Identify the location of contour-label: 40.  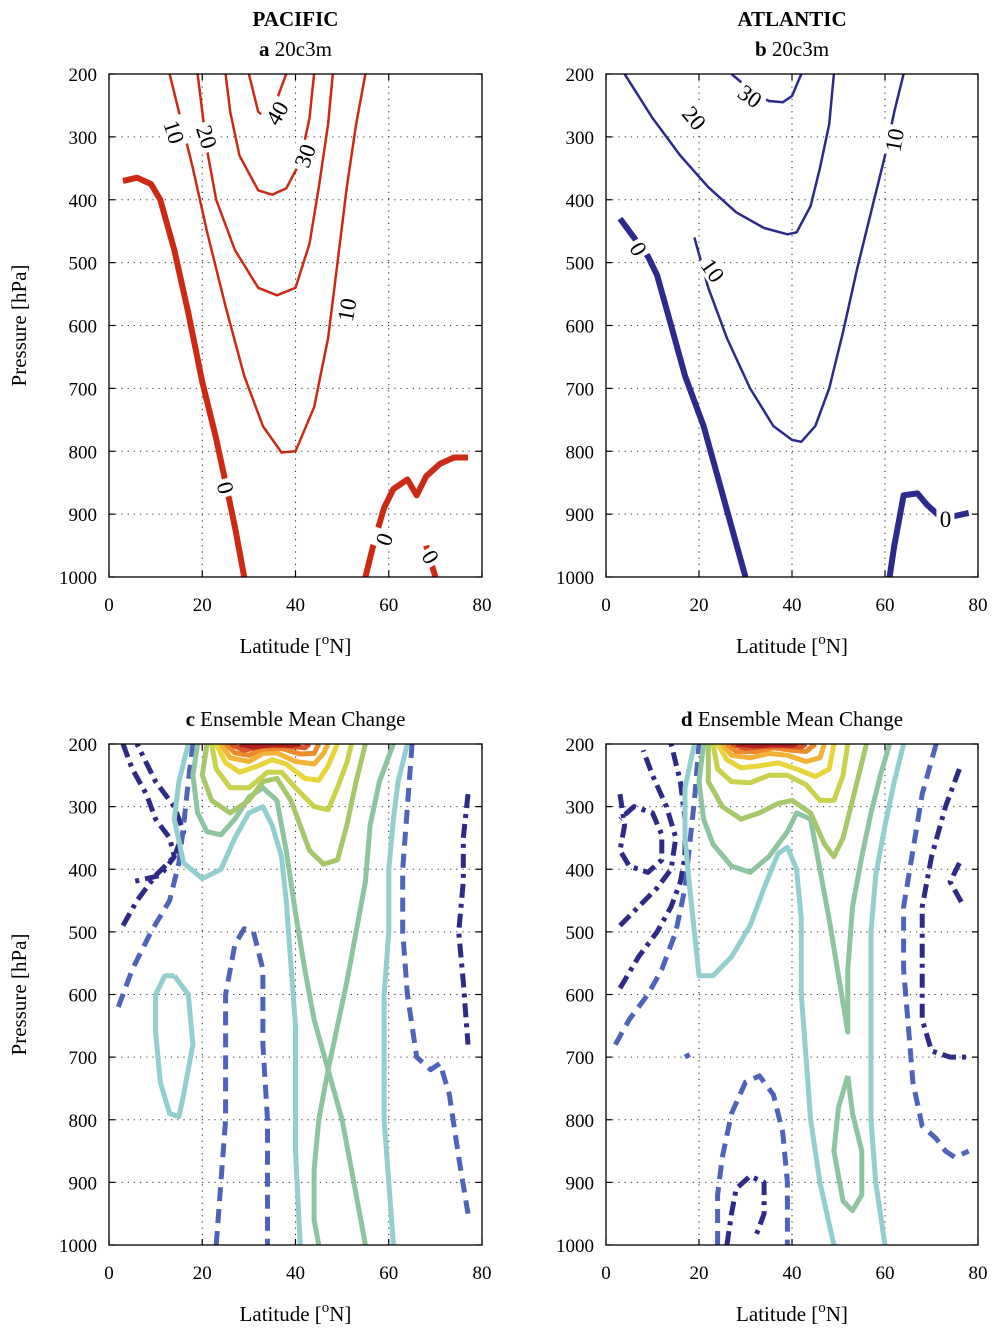
(276, 112).